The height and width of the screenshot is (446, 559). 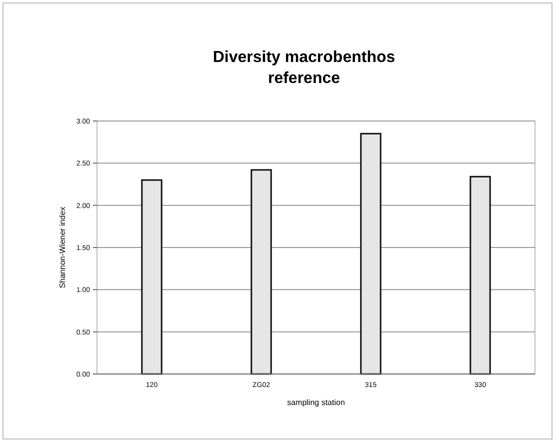 What do you see at coordinates (316, 402) in the screenshot?
I see `x-axis-title: sampling station` at bounding box center [316, 402].